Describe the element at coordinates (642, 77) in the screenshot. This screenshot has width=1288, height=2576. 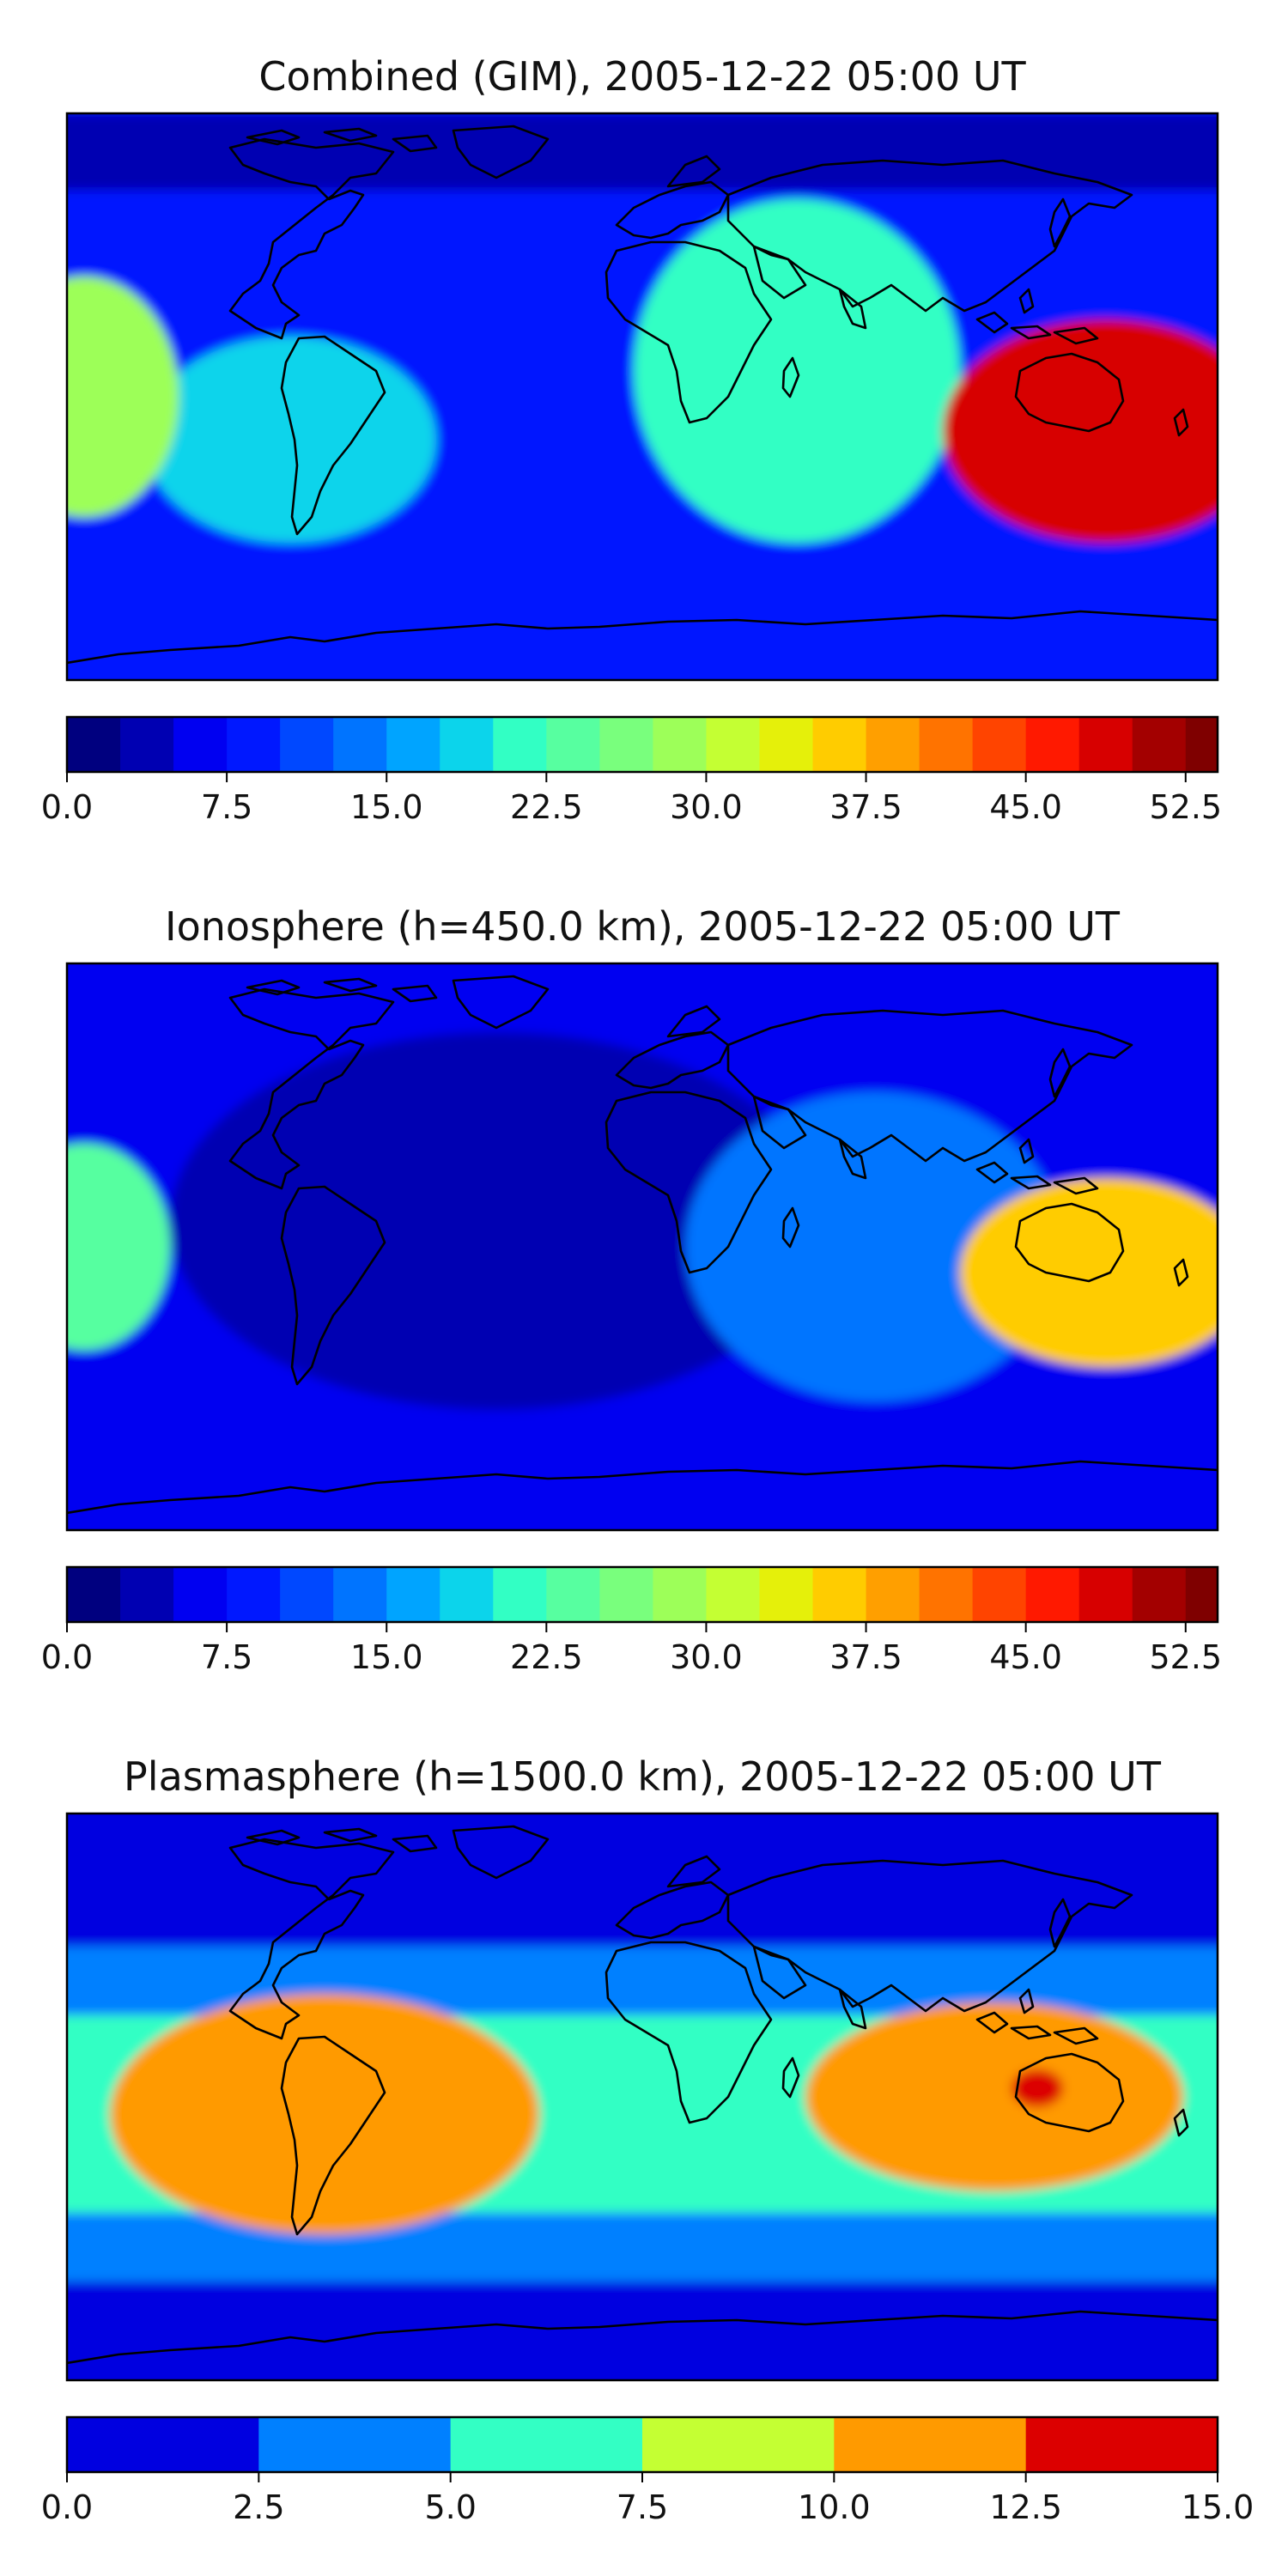
I see `panel-title: Combined (GIM), 2005-12-22 05:00 UT` at that location.